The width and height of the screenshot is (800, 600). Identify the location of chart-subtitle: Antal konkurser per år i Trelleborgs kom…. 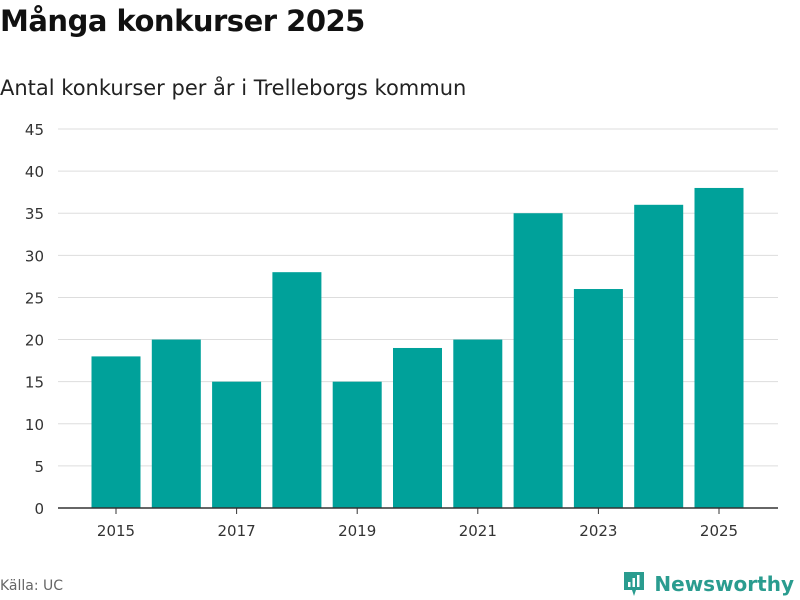
(233, 88).